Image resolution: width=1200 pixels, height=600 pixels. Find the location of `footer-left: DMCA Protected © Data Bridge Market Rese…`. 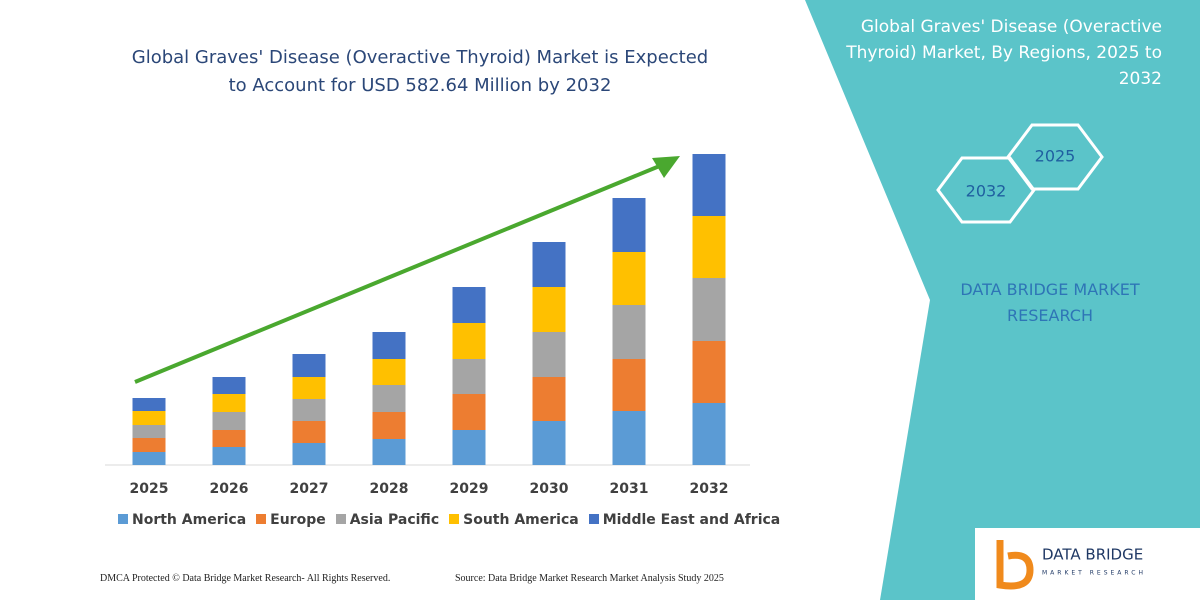

footer-left: DMCA Protected © Data Bridge Market Rese… is located at coordinates (245, 578).